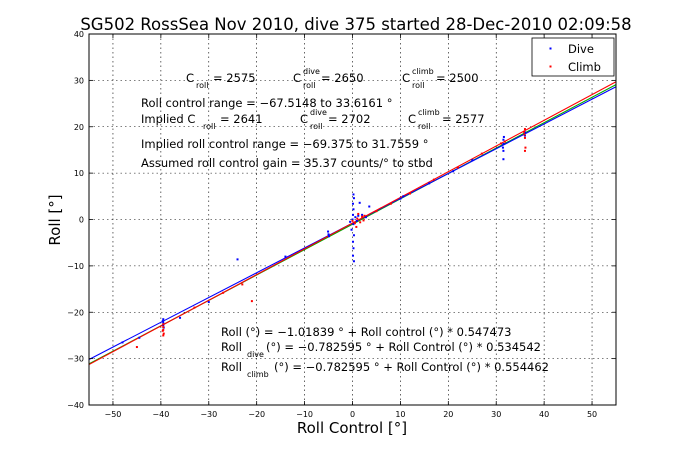 The width and height of the screenshot is (681, 454). I want to click on c-climb-value: = 2500, so click(457, 78).